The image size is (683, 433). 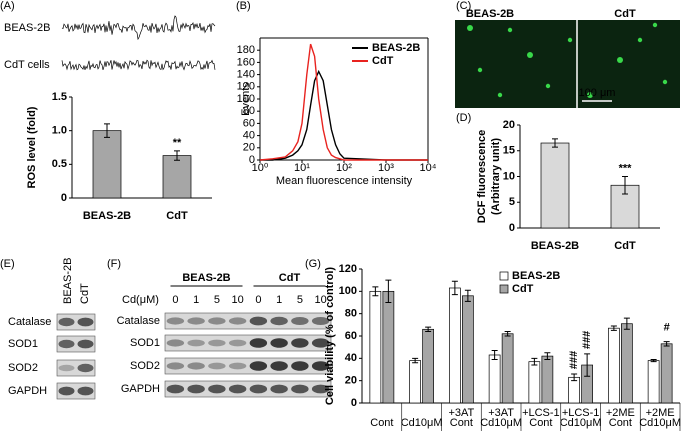 I want to click on significance: ***, so click(x=626, y=168).